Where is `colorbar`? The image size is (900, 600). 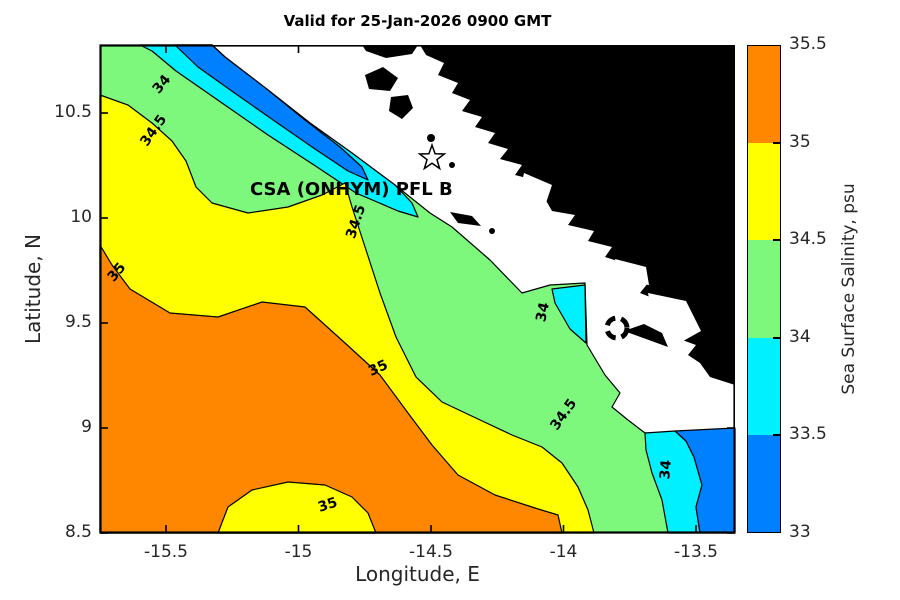
colorbar is located at coordinates (764, 289).